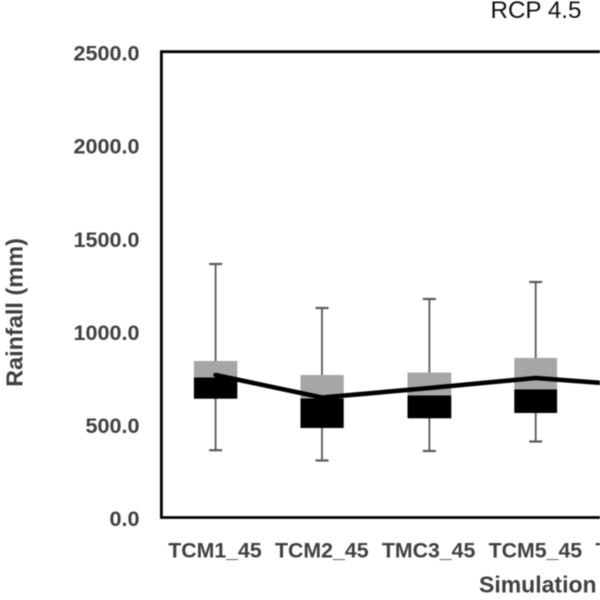  What do you see at coordinates (322, 550) in the screenshot?
I see `svg-text: TCM2_45` at bounding box center [322, 550].